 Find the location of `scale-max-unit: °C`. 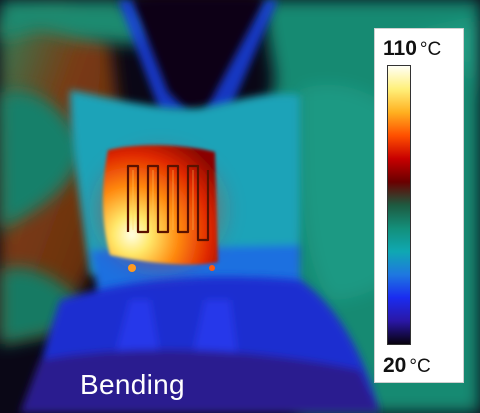

scale-max-unit: °C is located at coordinates (430, 49).